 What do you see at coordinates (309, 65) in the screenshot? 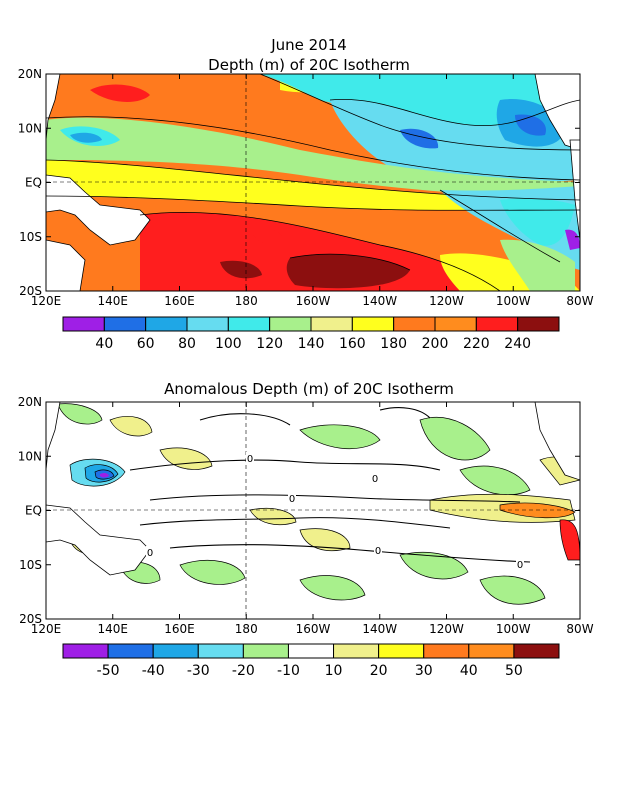
I see `panel1-title: Depth (m) of 20C Isotherm` at bounding box center [309, 65].